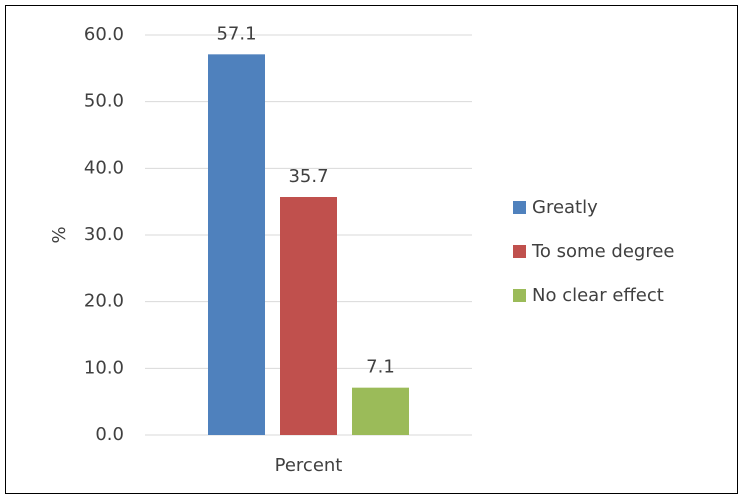 This screenshot has width=743, height=499. I want to click on y-tick-label: 10.0, so click(104, 367).